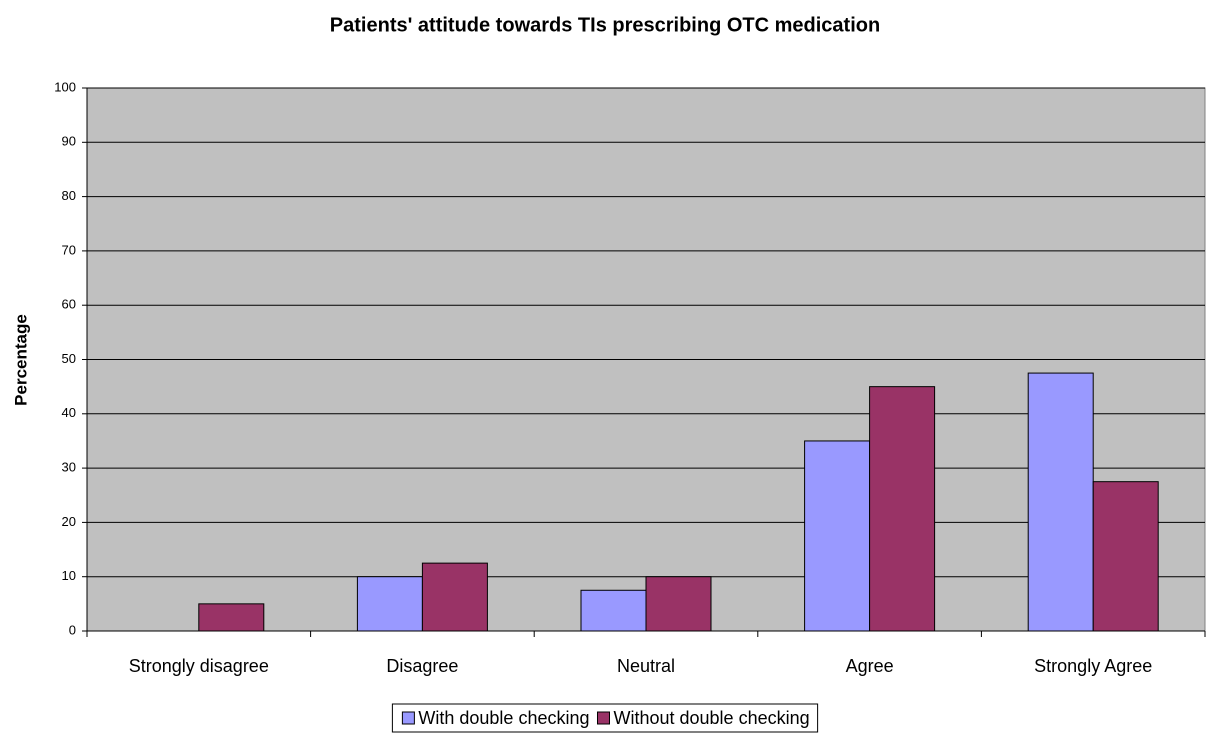 The height and width of the screenshot is (733, 1207). Describe the element at coordinates (69, 575) in the screenshot. I see `y-tick-label: 10` at that location.